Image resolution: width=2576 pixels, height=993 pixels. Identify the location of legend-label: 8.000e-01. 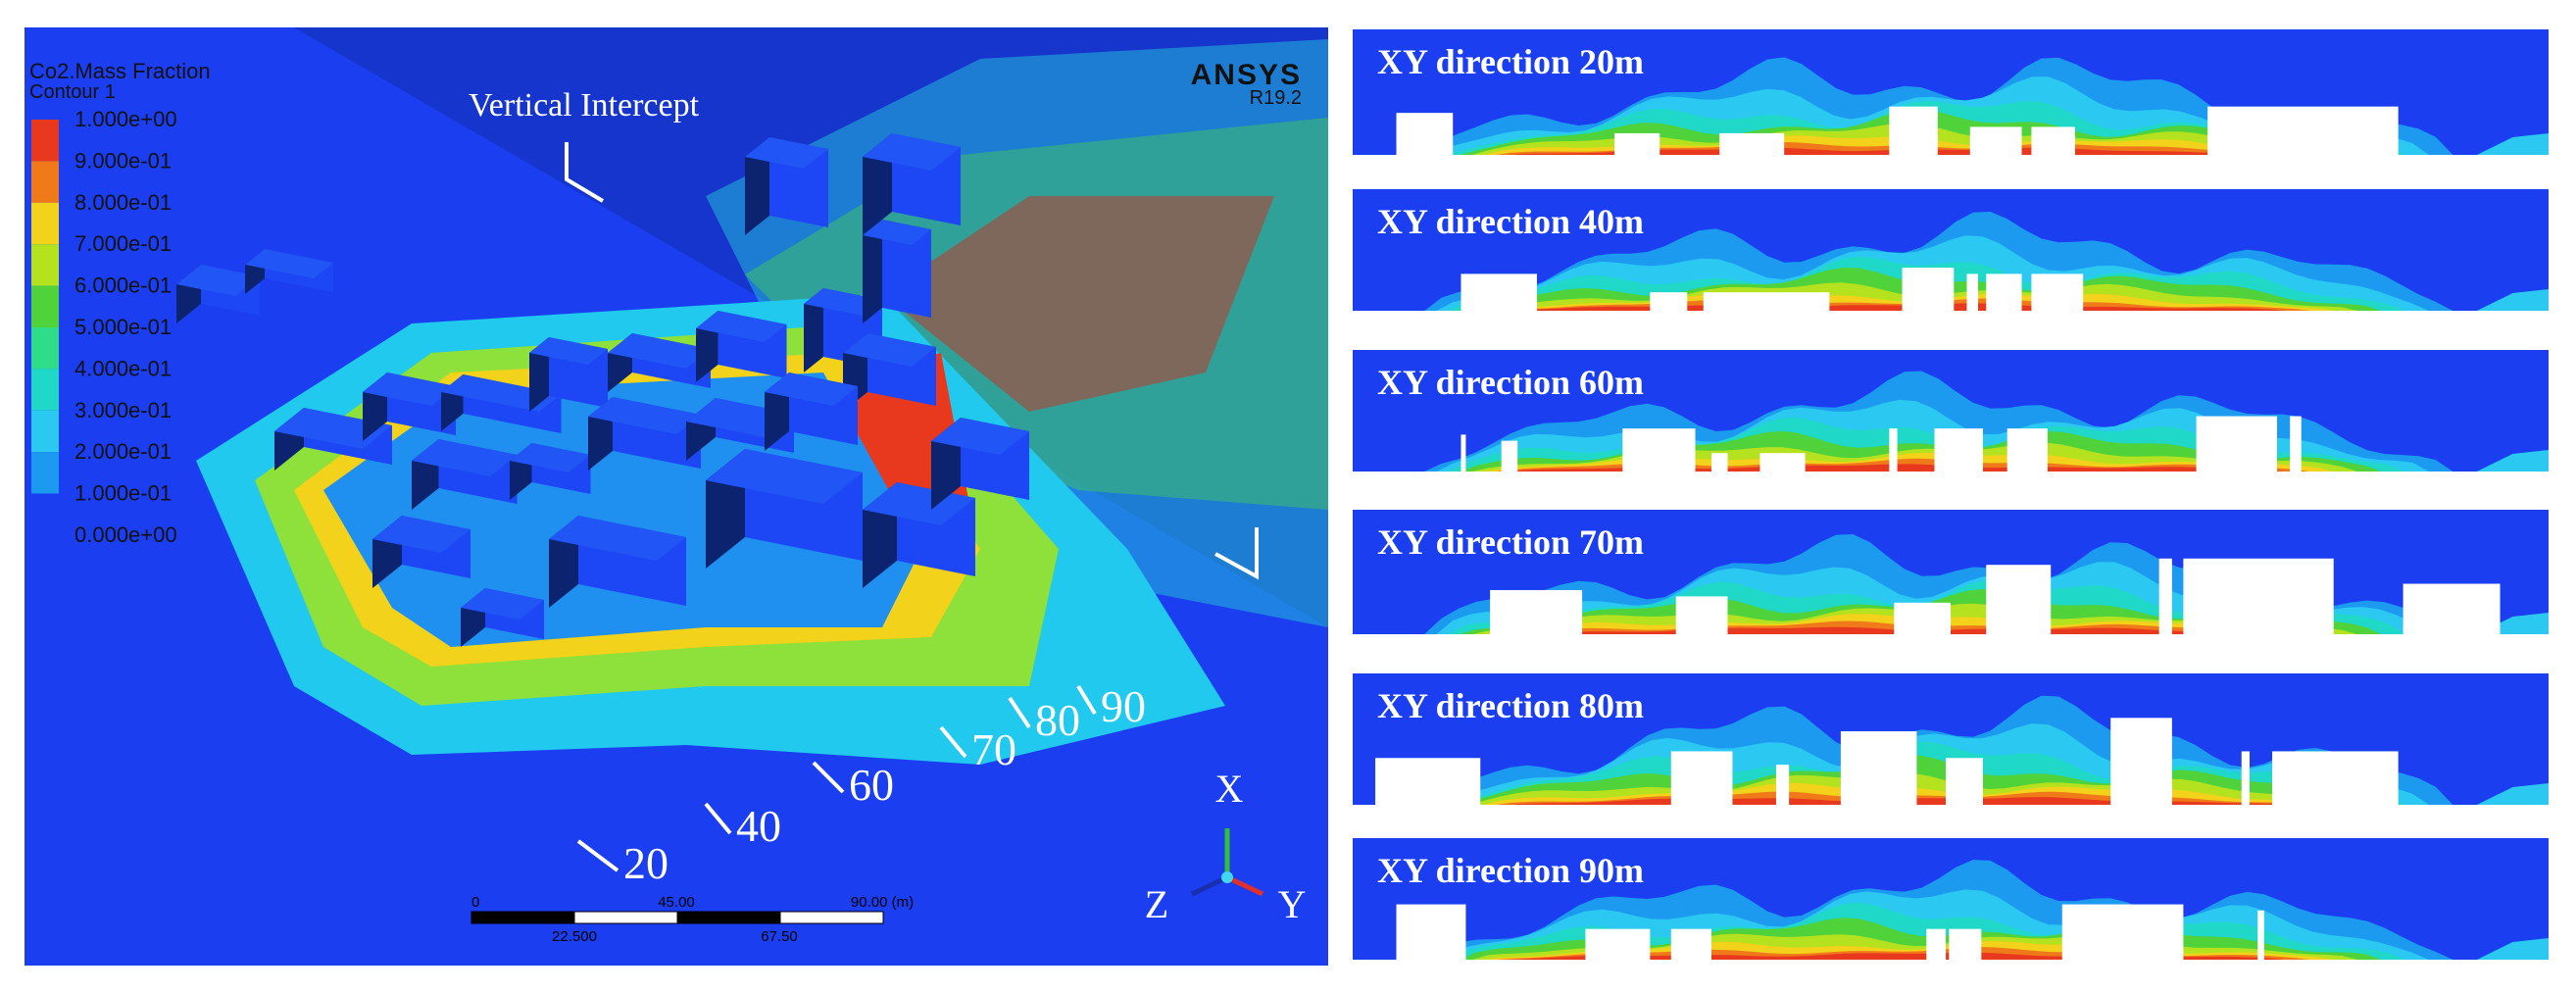
(123, 202).